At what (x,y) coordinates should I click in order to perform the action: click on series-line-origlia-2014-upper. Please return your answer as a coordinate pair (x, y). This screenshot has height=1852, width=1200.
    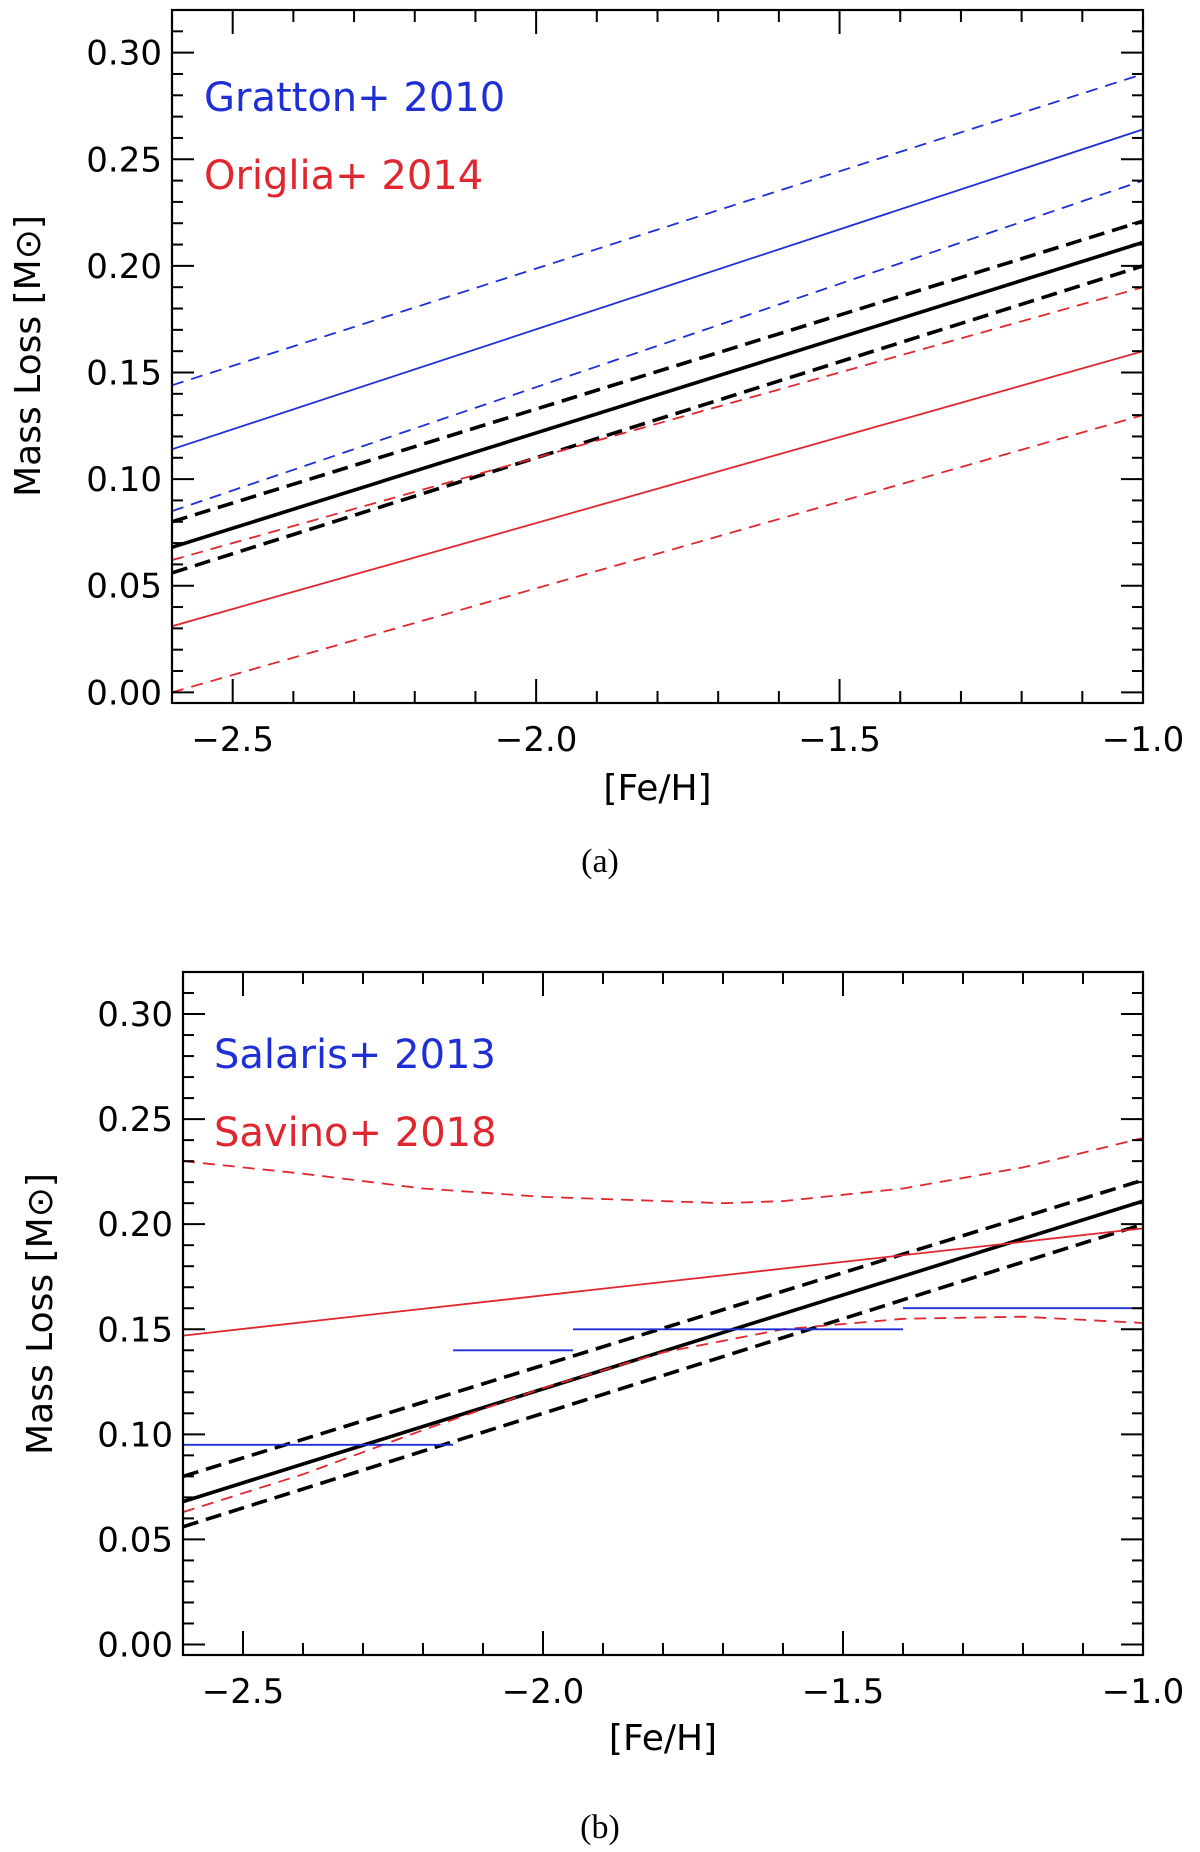
    Looking at the image, I should click on (657, 423).